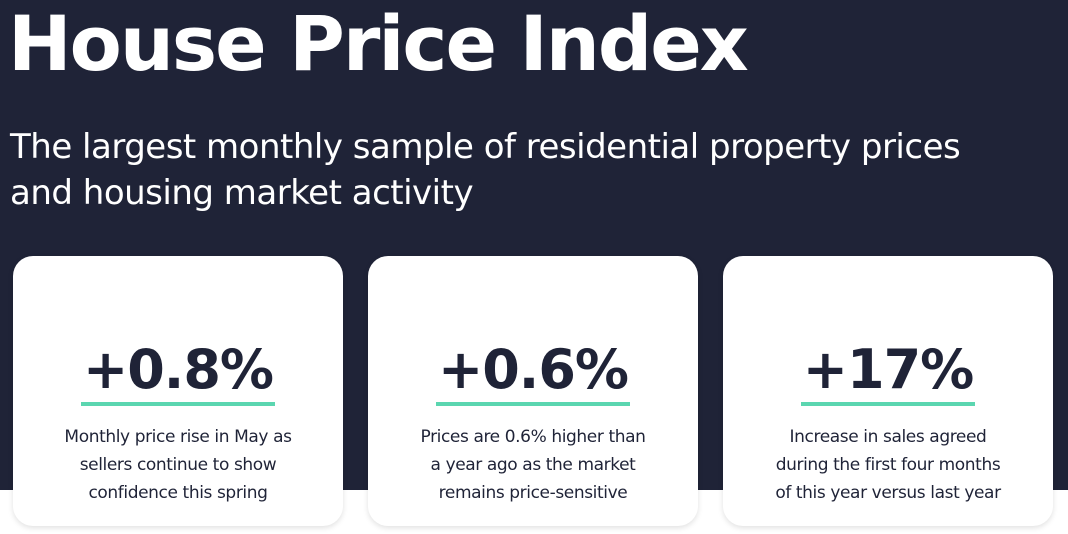  I want to click on stat-description-line: sellers continue to show, so click(178, 465).